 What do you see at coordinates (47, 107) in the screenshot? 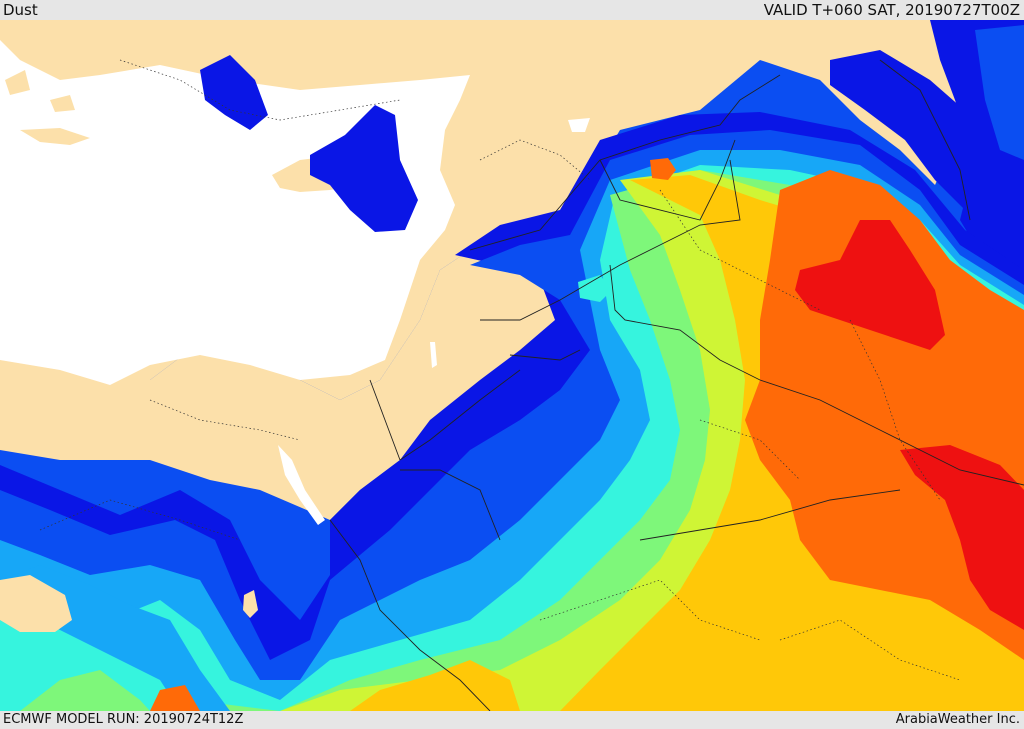
I see `aegean-islands` at bounding box center [47, 107].